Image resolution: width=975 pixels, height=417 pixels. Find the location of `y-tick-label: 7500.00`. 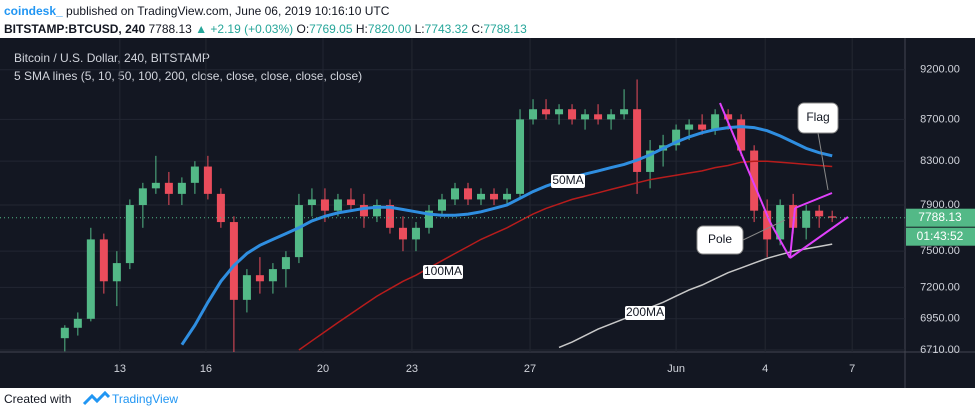

y-tick-label: 7500.00 is located at coordinates (940, 251).